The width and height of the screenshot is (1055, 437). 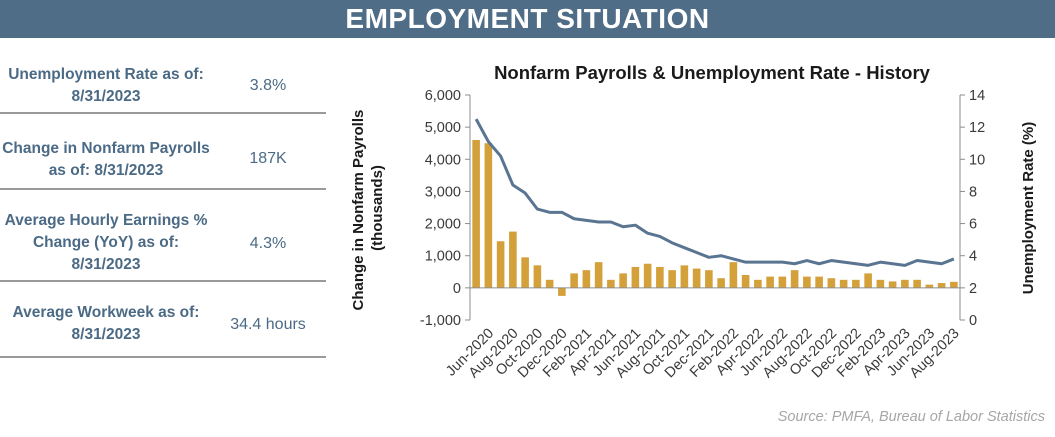 I want to click on stat-value: 187K, so click(x=268, y=158).